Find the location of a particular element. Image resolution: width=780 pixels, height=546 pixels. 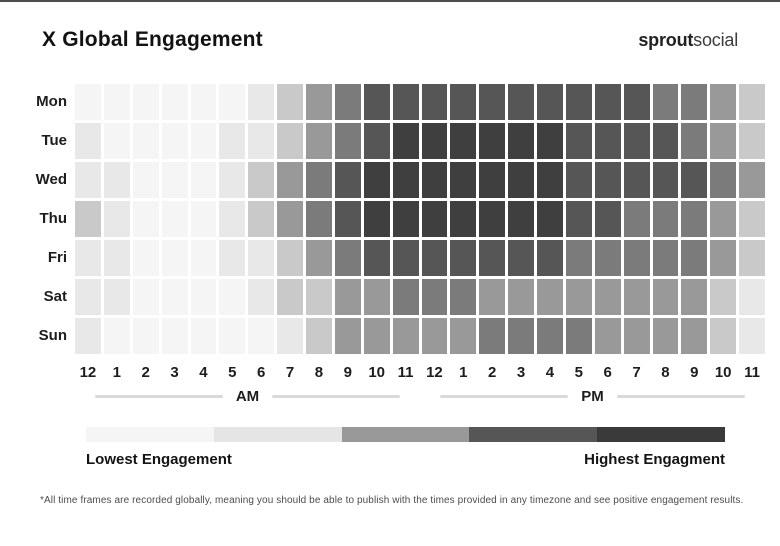

heatmap-row: Wed is located at coordinates (382, 180).